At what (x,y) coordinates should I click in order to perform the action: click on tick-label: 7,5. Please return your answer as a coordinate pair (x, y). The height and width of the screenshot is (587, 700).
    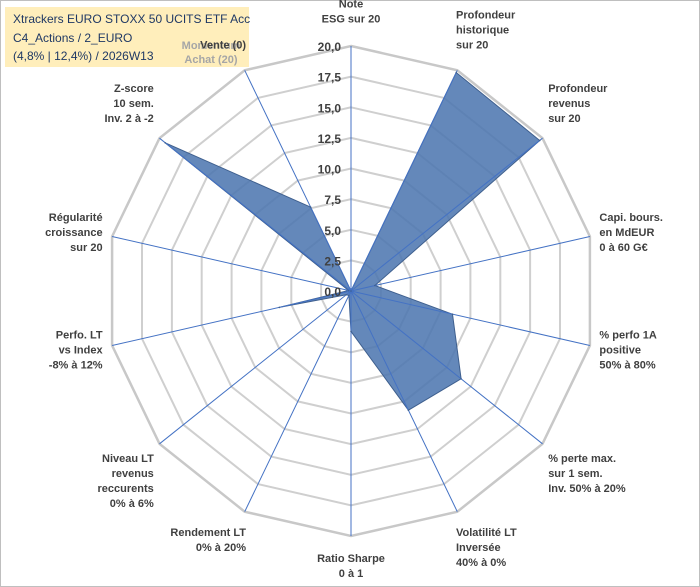
    Looking at the image, I should click on (332, 200).